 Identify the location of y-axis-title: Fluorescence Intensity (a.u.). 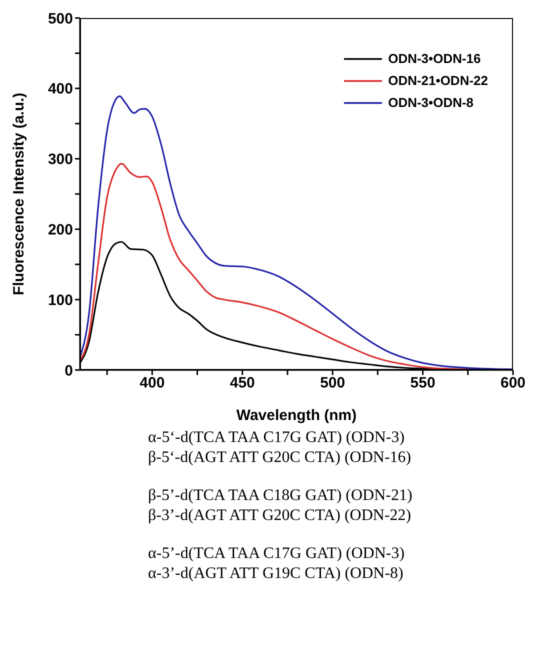
(19, 194).